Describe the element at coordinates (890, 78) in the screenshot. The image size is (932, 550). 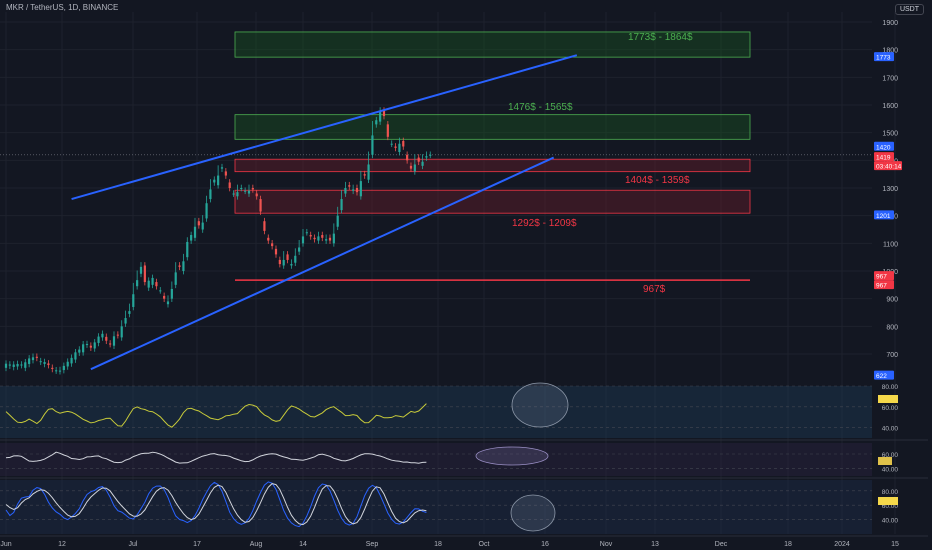
I see `price-tick-label: 1700` at that location.